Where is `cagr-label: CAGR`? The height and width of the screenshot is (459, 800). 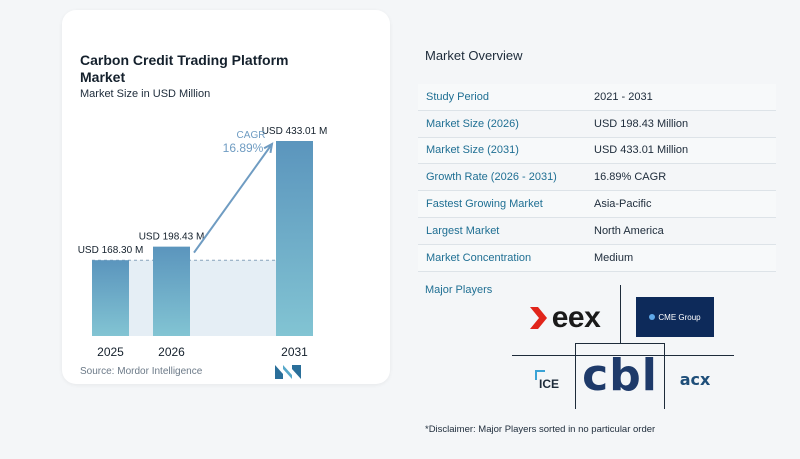 cagr-label: CAGR is located at coordinates (251, 135).